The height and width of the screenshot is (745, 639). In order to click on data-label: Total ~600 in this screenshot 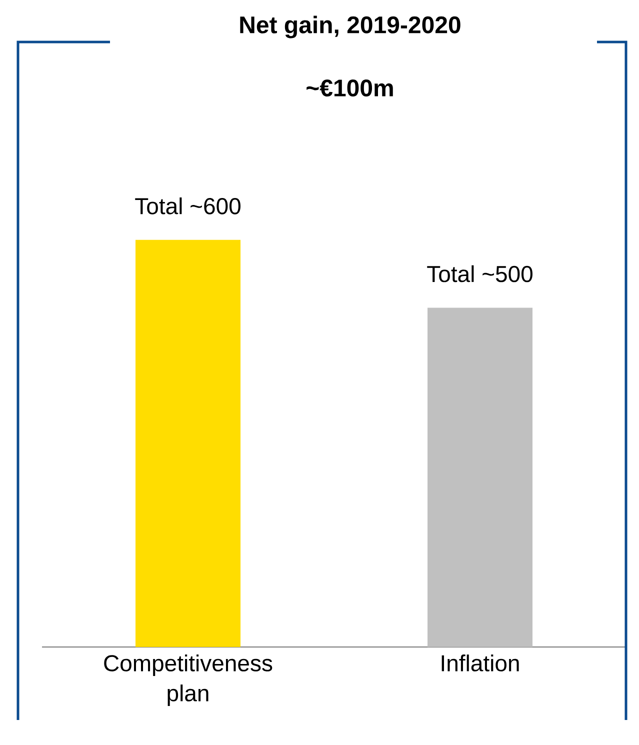, I will do `click(187, 205)`.